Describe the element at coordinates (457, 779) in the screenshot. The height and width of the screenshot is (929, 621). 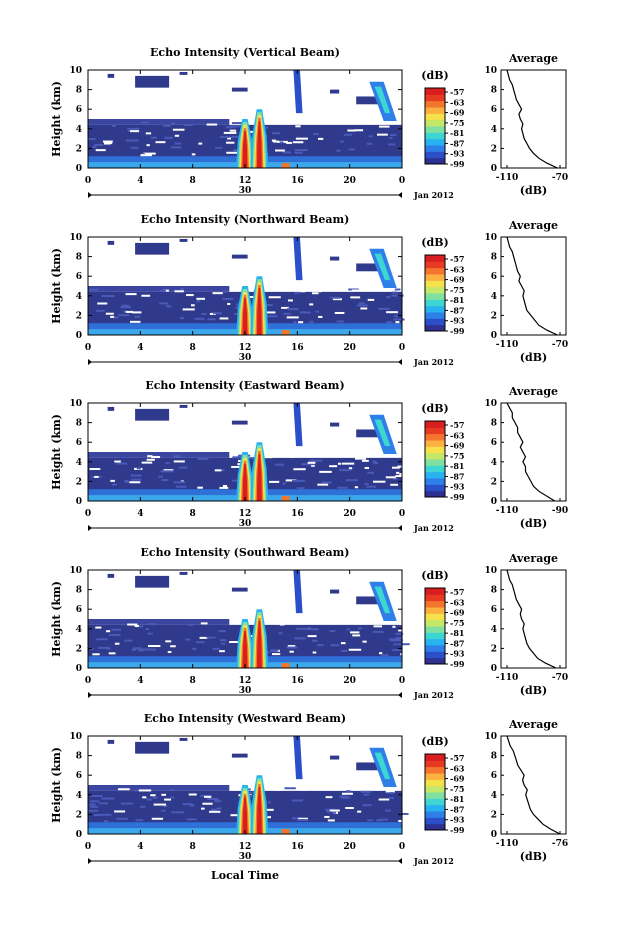
I see `colorbar-tick-label: -69` at that location.